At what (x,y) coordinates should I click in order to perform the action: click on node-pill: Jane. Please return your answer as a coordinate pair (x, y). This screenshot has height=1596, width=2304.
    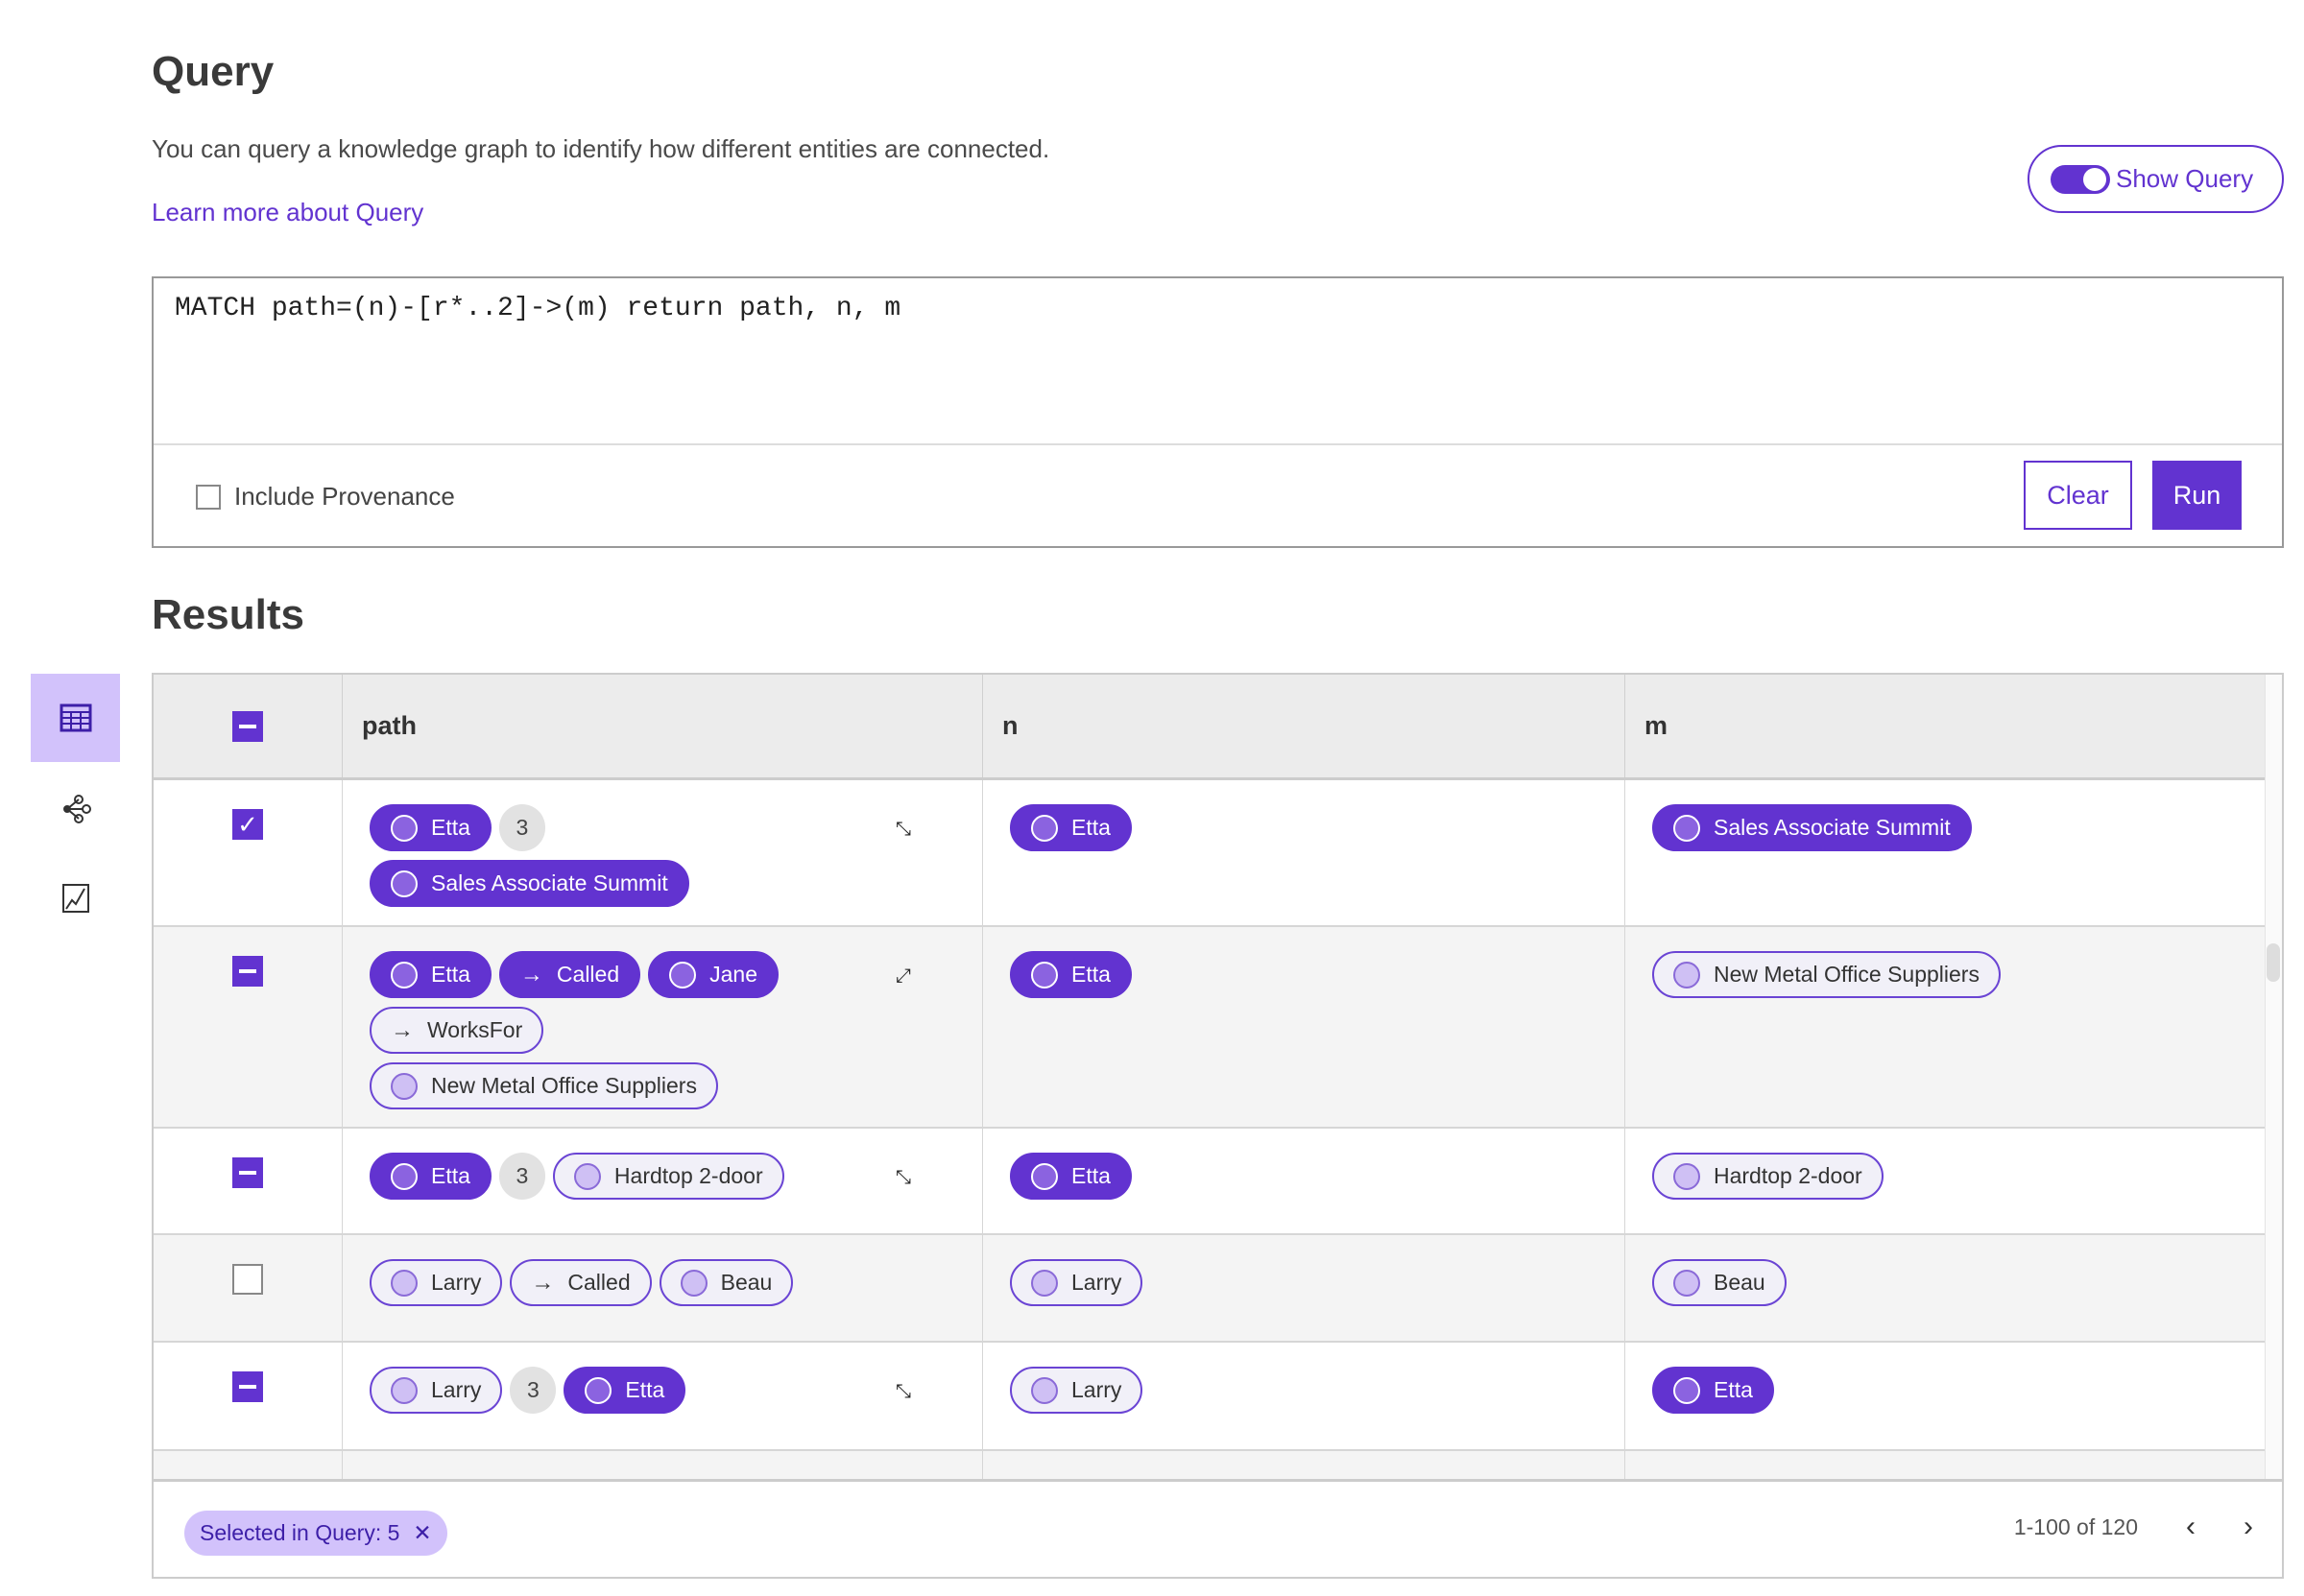
    Looking at the image, I should click on (714, 974).